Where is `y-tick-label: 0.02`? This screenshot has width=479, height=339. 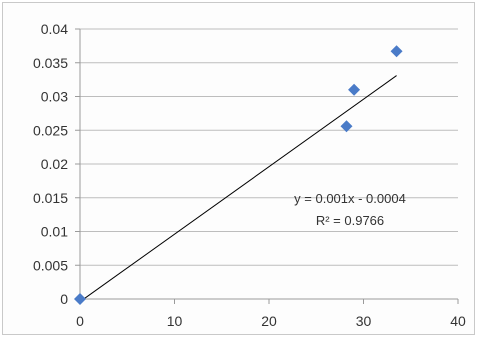
y-tick-label: 0.02 is located at coordinates (54, 164).